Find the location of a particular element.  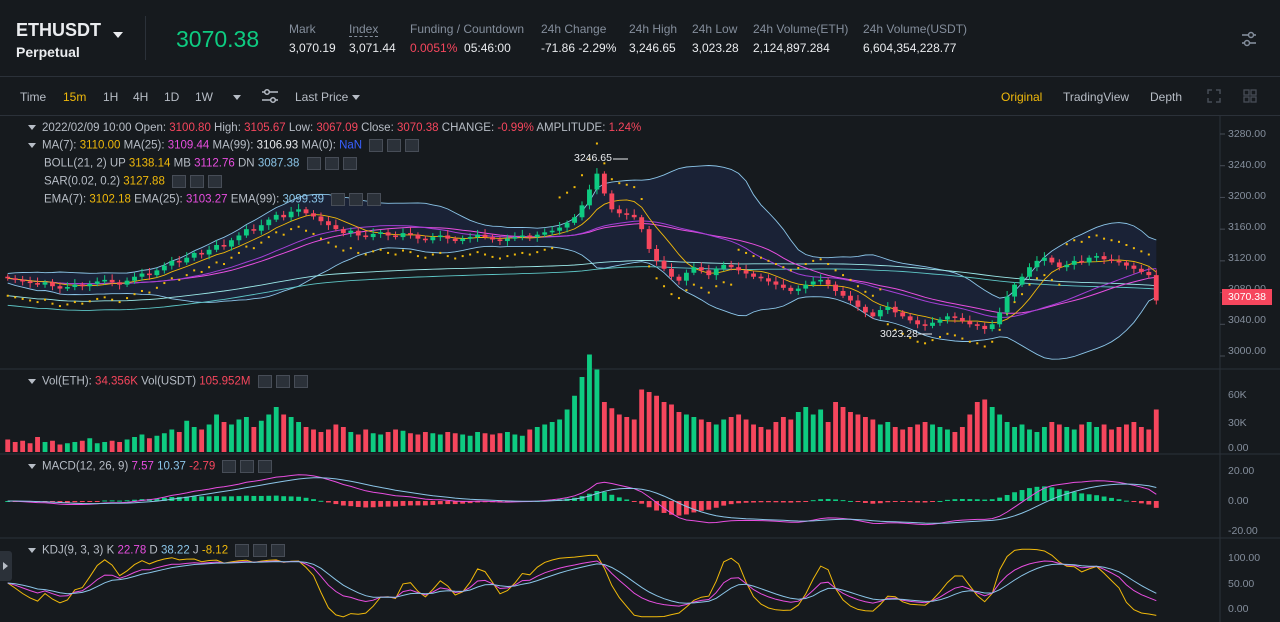

indicator-settings-icon is located at coordinates (270, 96).